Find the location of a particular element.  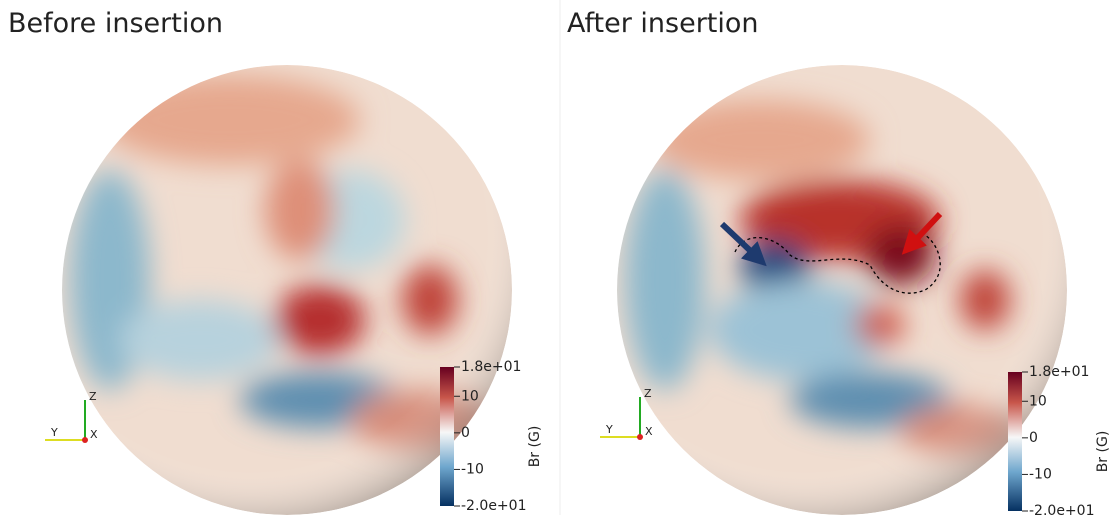

panel-title: Before insertion is located at coordinates (115, 23).